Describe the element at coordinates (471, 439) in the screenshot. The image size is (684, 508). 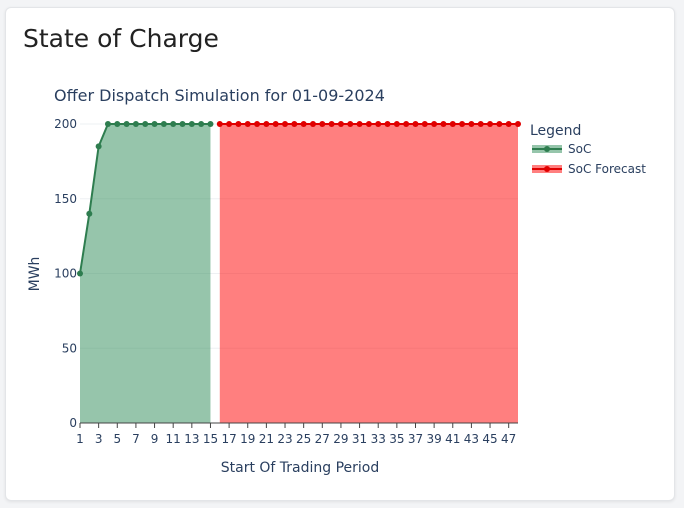
I see `x-tick-label: 43` at that location.